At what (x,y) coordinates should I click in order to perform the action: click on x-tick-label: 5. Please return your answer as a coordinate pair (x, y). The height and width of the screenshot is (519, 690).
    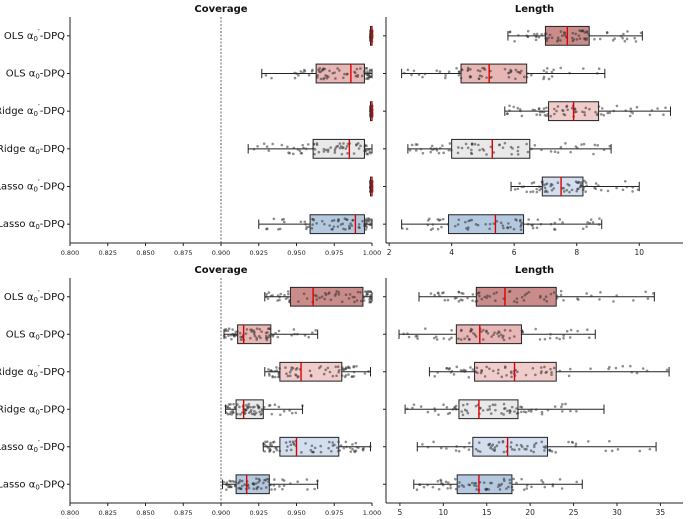
    Looking at the image, I should click on (400, 512).